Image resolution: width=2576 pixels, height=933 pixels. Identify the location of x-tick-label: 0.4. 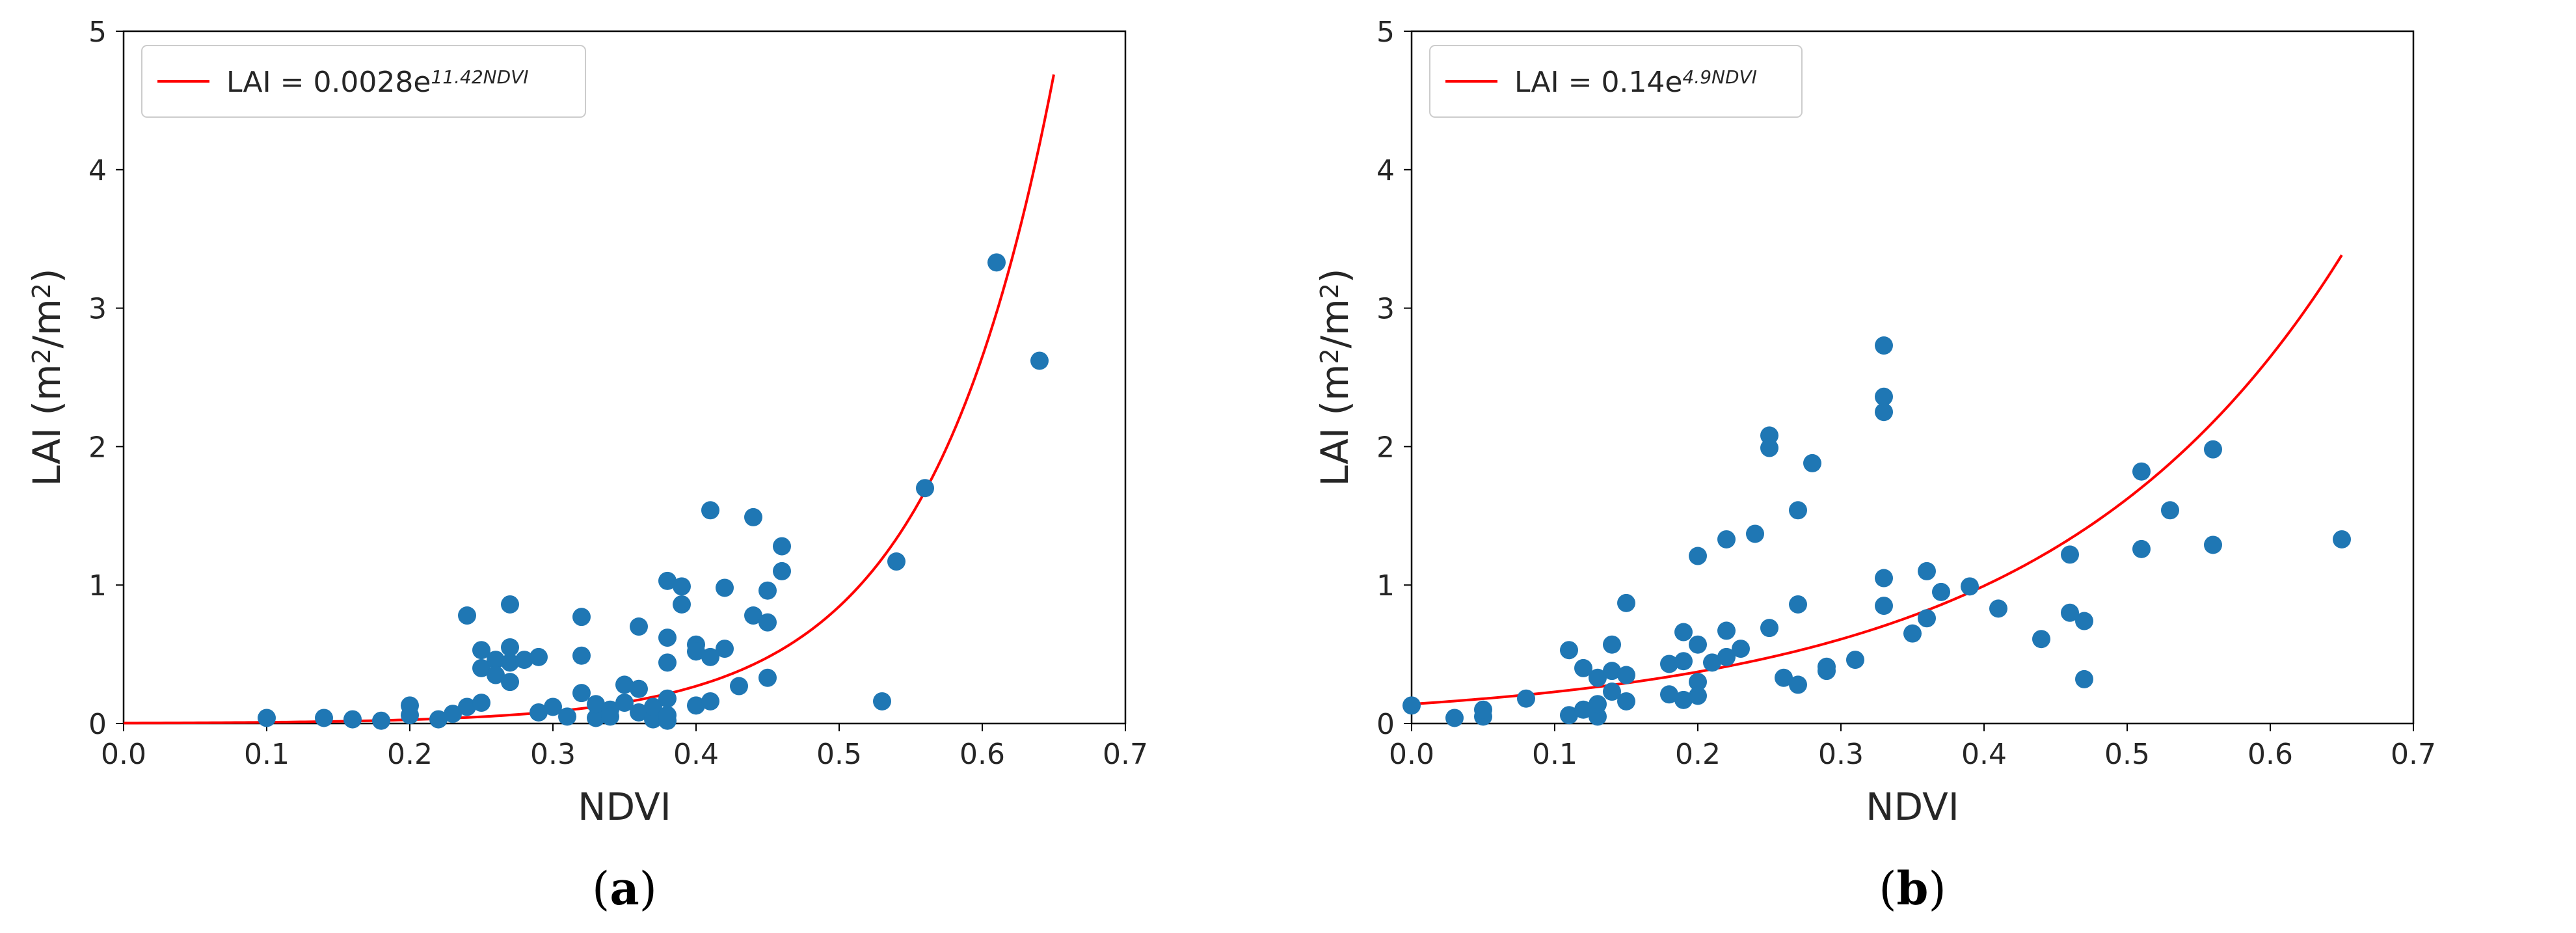
(696, 754).